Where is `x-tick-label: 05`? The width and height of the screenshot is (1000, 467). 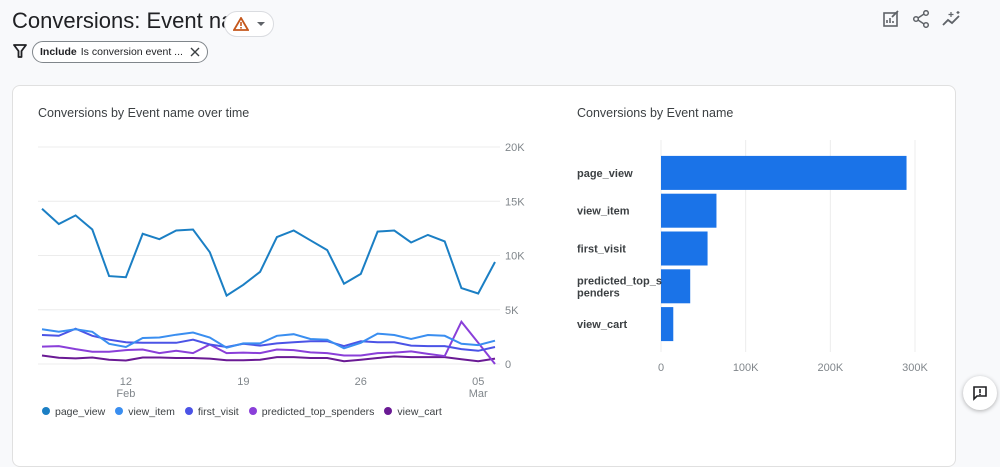
x-tick-label: 05 is located at coordinates (478, 382).